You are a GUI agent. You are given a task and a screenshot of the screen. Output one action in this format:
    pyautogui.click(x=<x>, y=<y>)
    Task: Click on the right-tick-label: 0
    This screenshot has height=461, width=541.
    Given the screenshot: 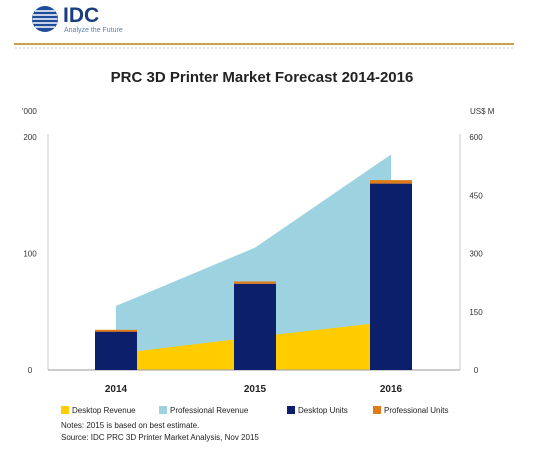 What is the action you would take?
    pyautogui.click(x=476, y=370)
    